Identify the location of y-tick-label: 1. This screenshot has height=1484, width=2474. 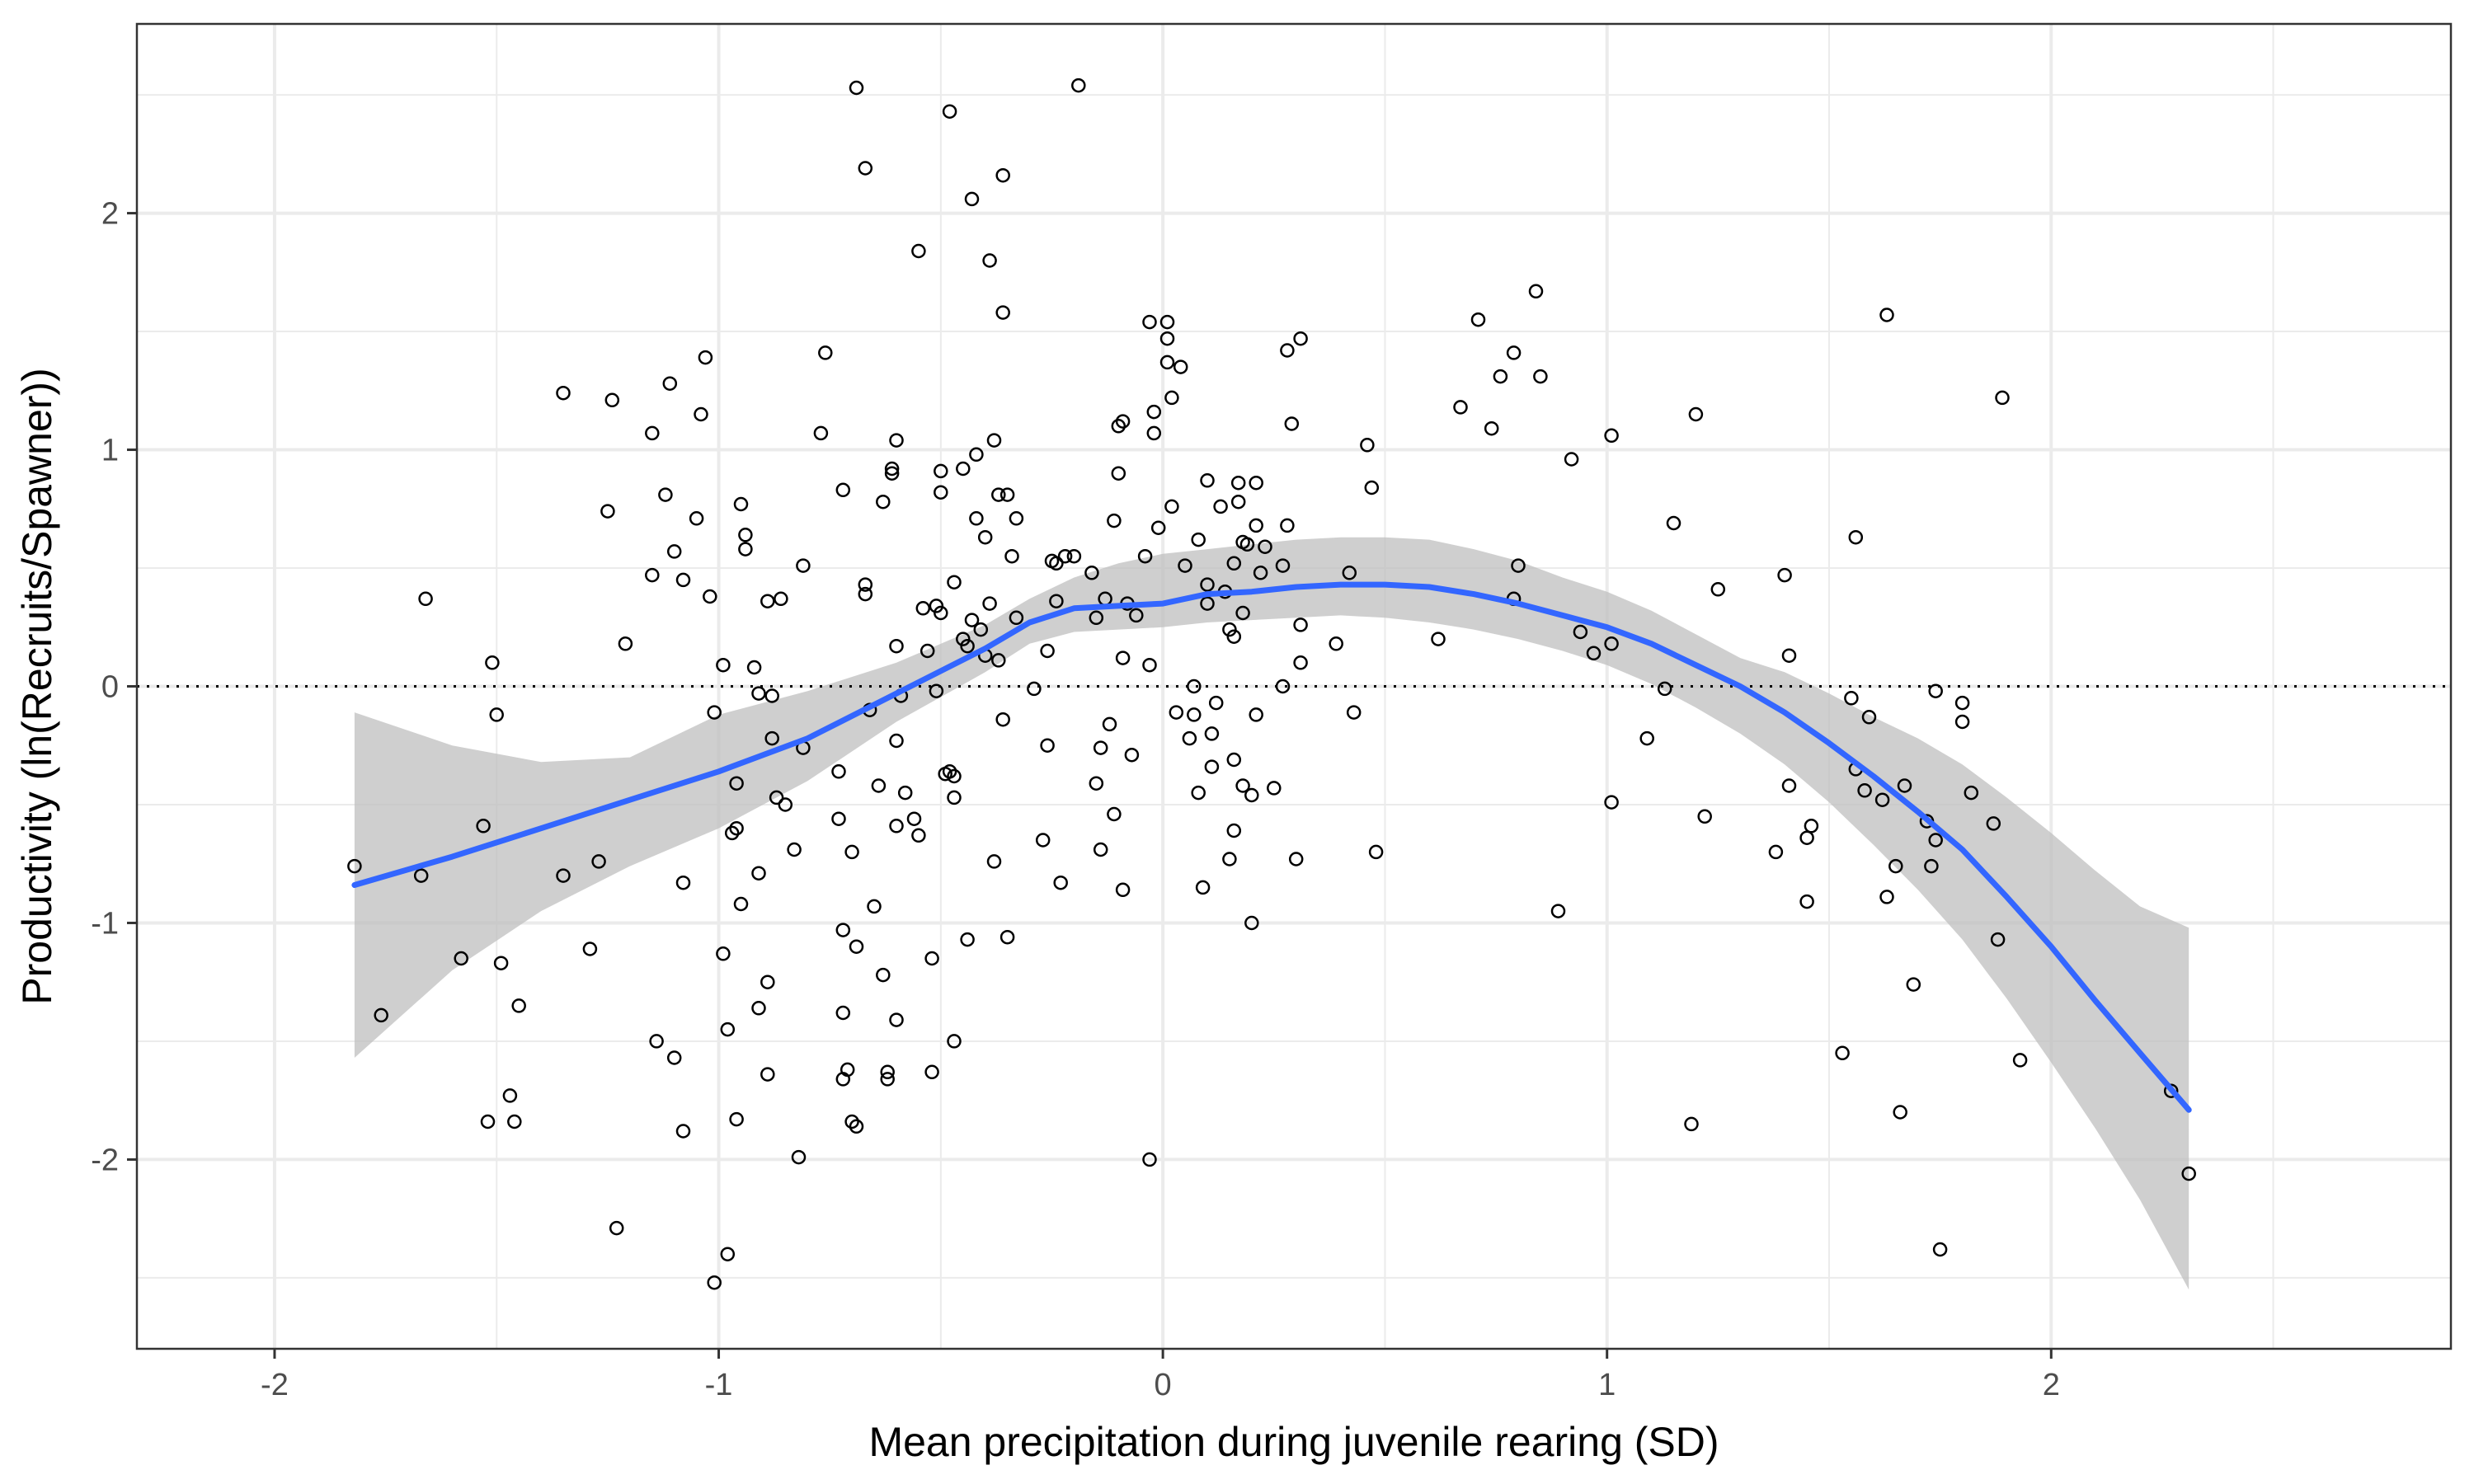
(110, 451).